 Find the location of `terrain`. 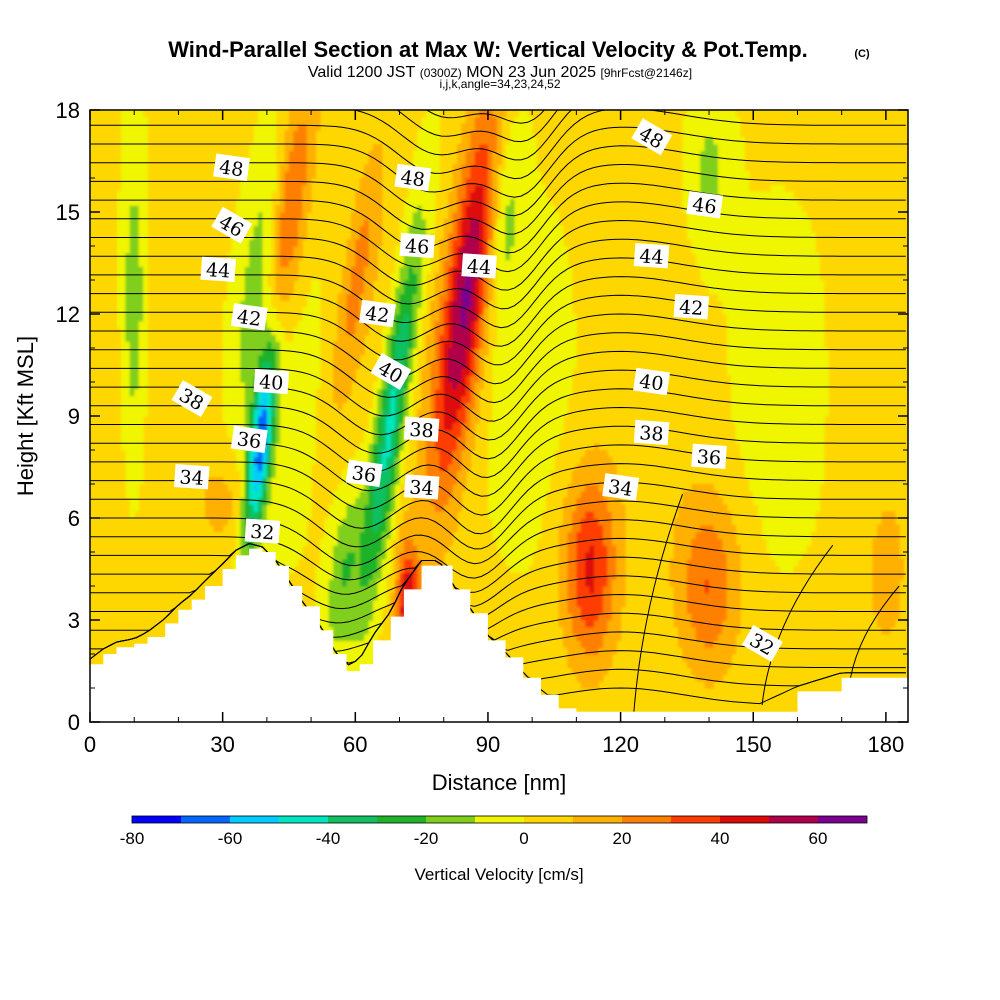

terrain is located at coordinates (499, 635).